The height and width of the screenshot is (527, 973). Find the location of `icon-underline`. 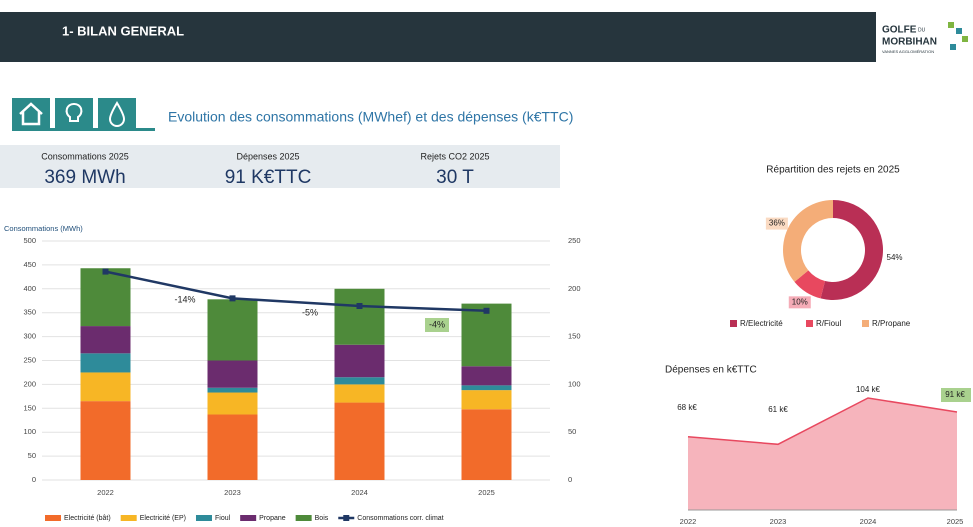

icon-underline is located at coordinates (83, 129).